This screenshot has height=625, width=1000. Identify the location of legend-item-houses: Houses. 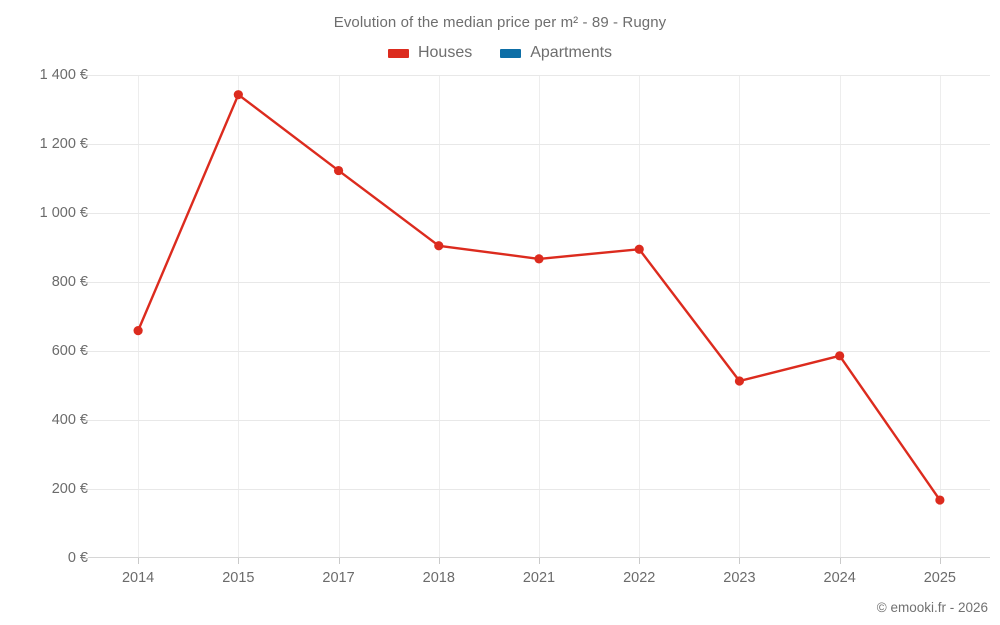
(430, 53).